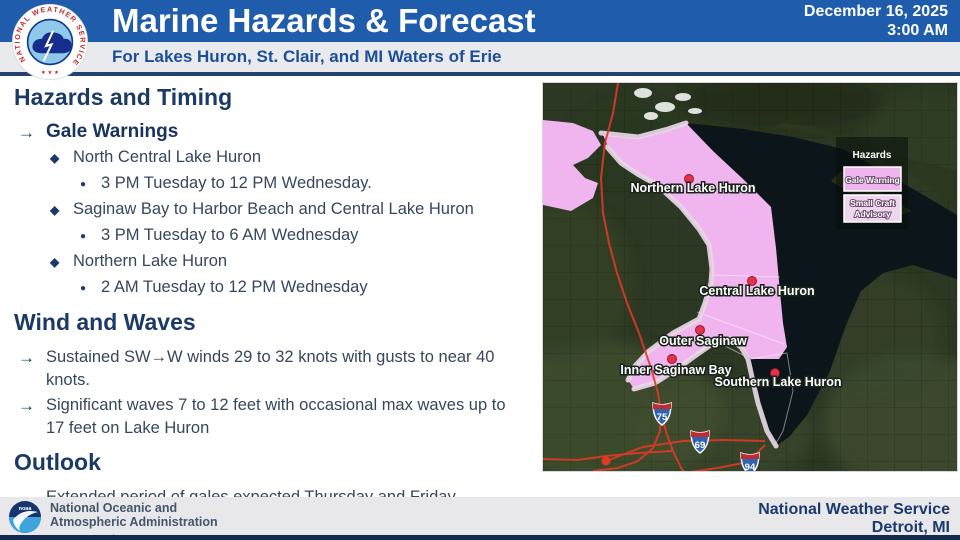 Image resolution: width=960 pixels, height=540 pixels. I want to click on hazard-time-row: ● 3 PM Tuesday to 6 AM Wednesday, so click(276, 236).